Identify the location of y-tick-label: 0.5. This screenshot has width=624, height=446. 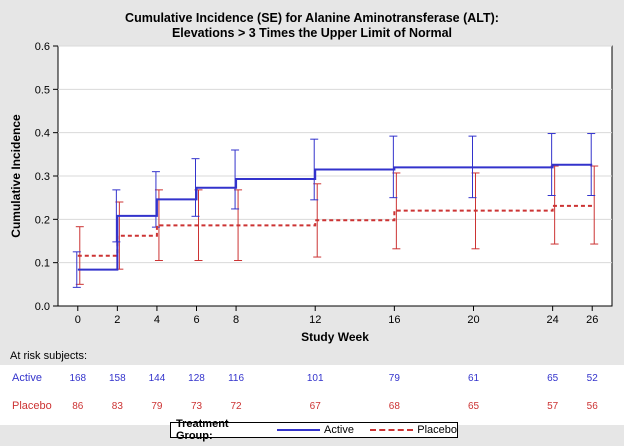
(42, 90).